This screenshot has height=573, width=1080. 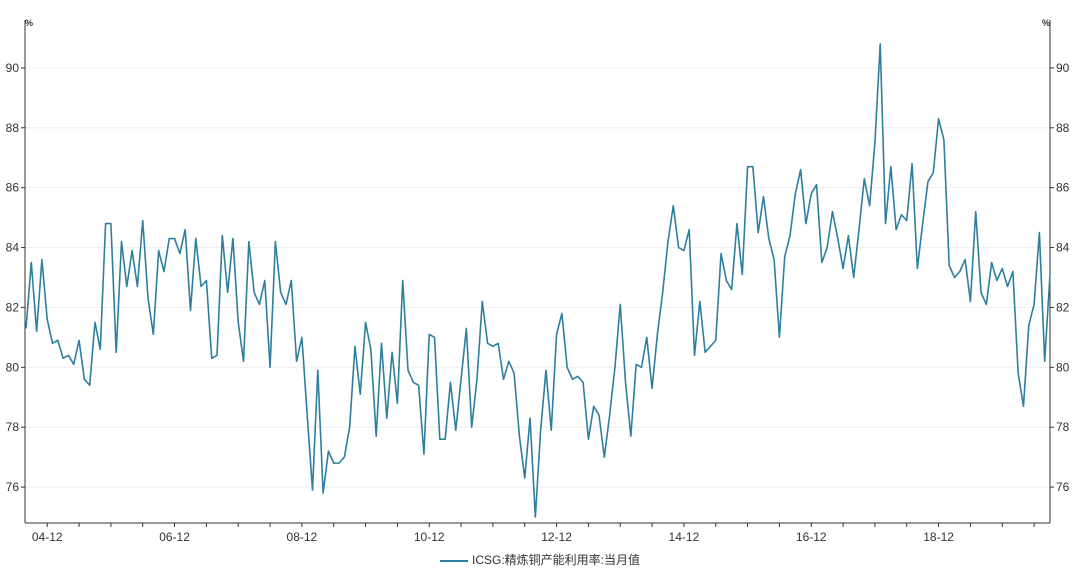 I want to click on y-tick-label-right: 86, so click(x=1063, y=188).